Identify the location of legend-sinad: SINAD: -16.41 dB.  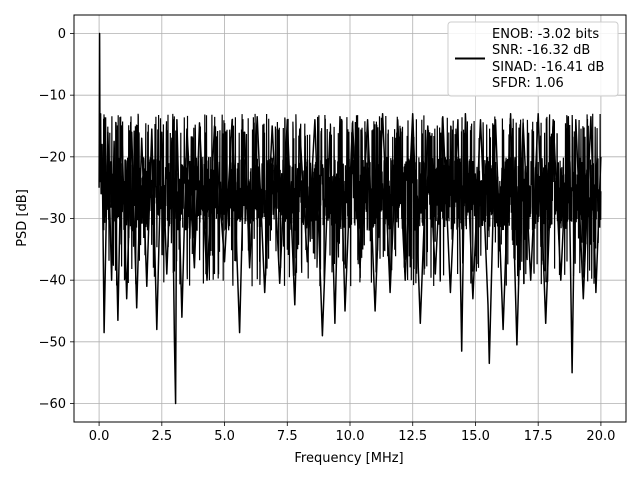
(548, 67).